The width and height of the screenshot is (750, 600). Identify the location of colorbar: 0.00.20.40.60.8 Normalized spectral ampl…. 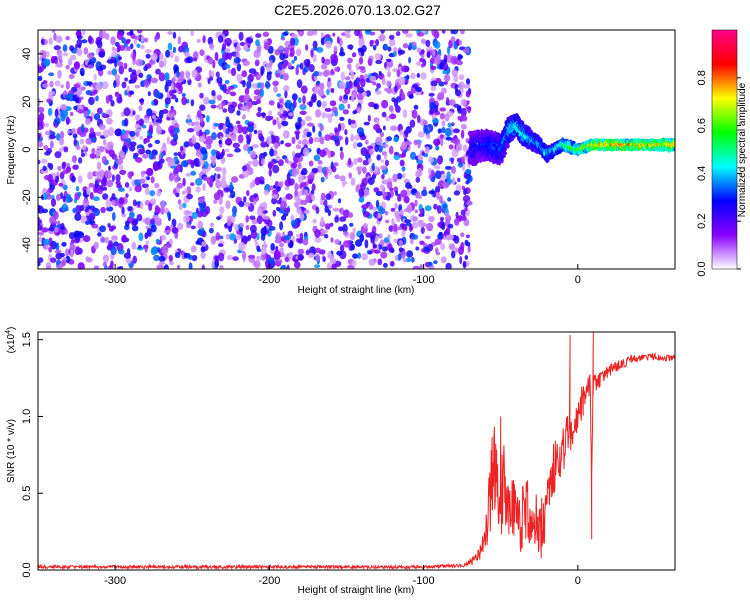
(722, 153).